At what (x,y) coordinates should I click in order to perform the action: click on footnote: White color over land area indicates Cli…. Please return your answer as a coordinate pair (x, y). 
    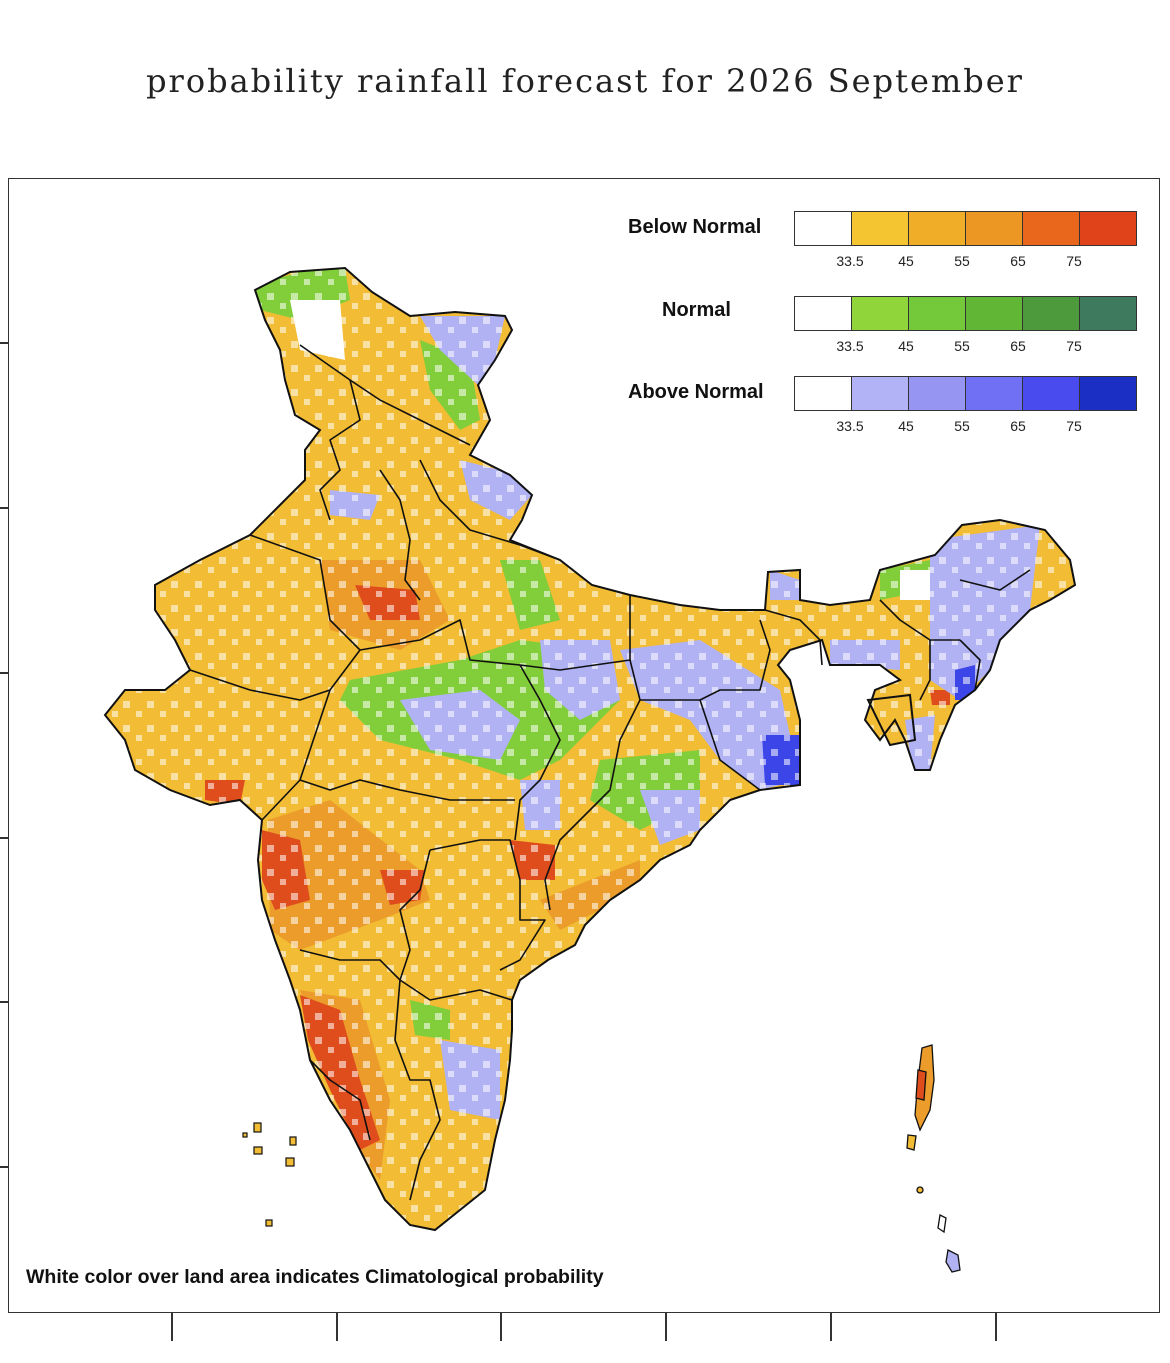
    Looking at the image, I should click on (315, 1277).